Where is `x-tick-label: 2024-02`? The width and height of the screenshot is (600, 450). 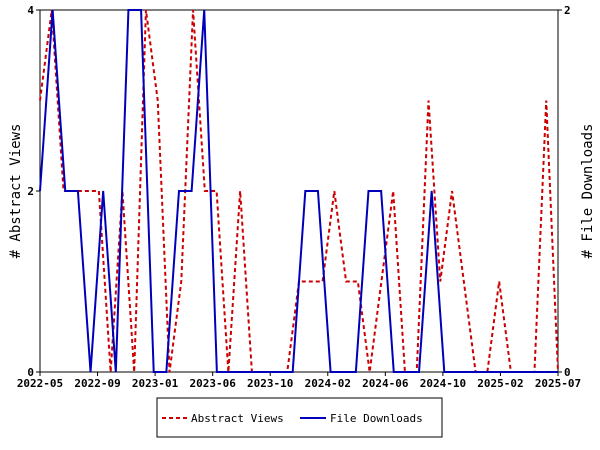 x-tick-label: 2024-02 is located at coordinates (328, 383).